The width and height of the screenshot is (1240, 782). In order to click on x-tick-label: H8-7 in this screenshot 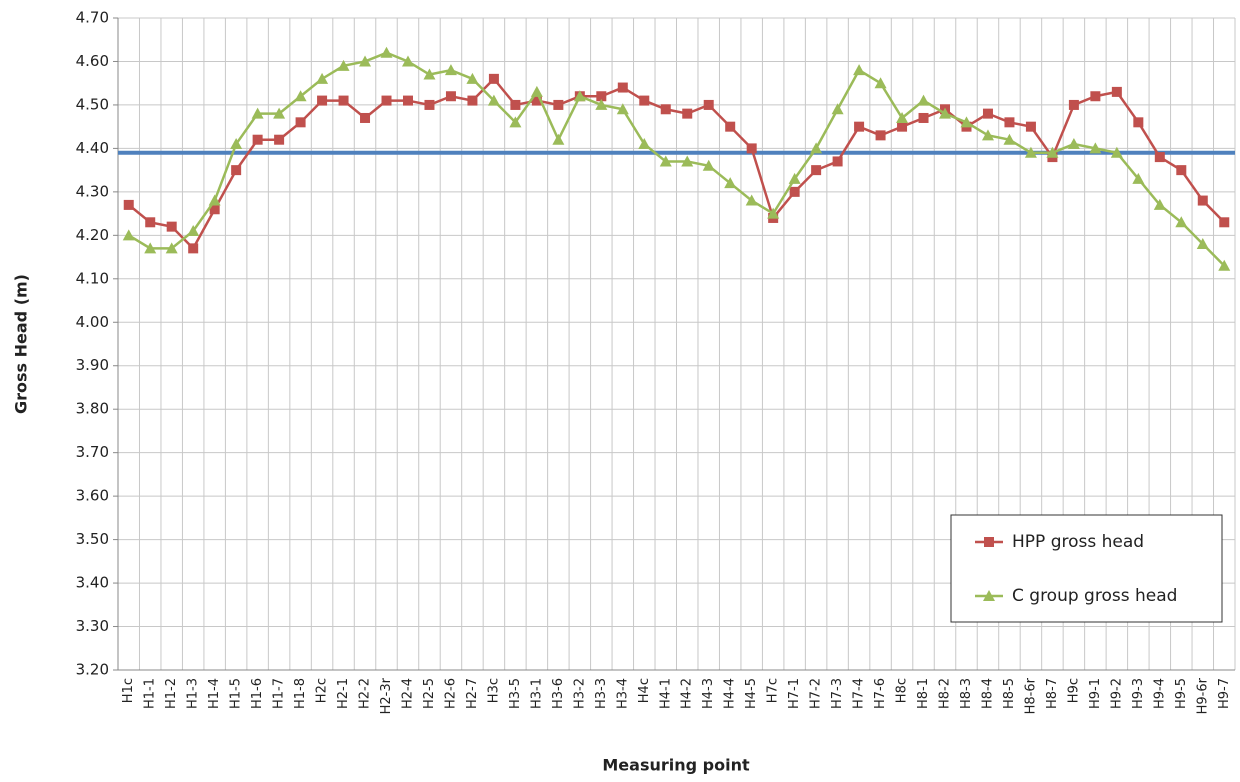, I will do `click(1052, 693)`.